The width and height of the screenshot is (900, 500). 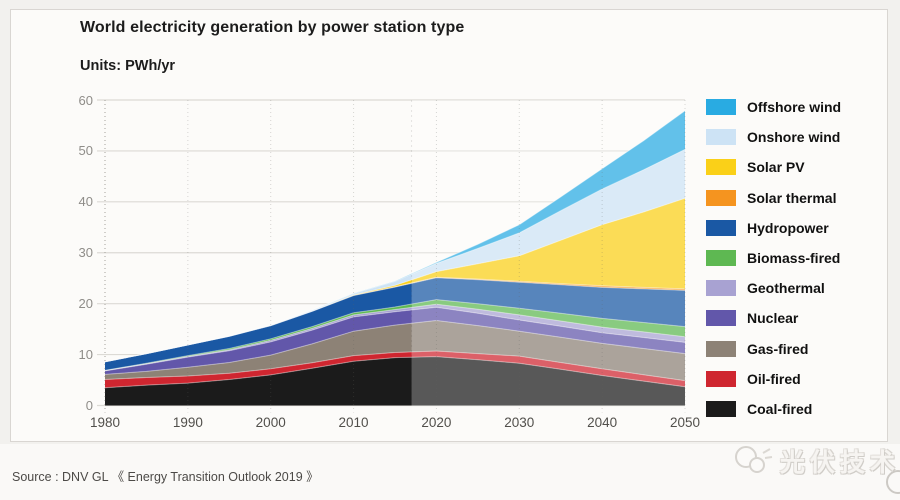 What do you see at coordinates (754, 459) in the screenshot?
I see `megaphone-icon` at bounding box center [754, 459].